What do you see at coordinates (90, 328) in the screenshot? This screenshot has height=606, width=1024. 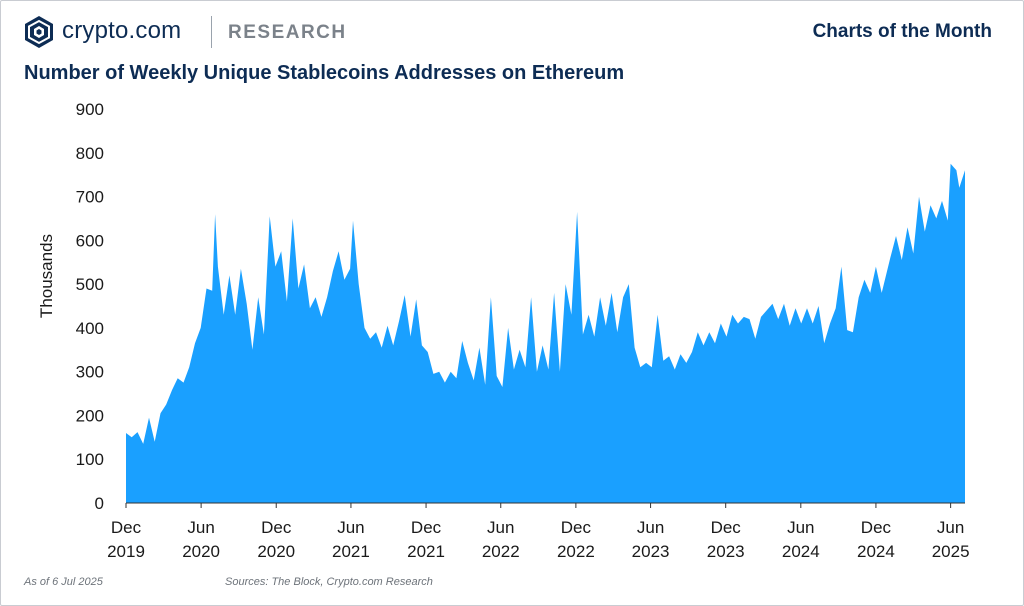 I see `y-tick-label: 400` at bounding box center [90, 328].